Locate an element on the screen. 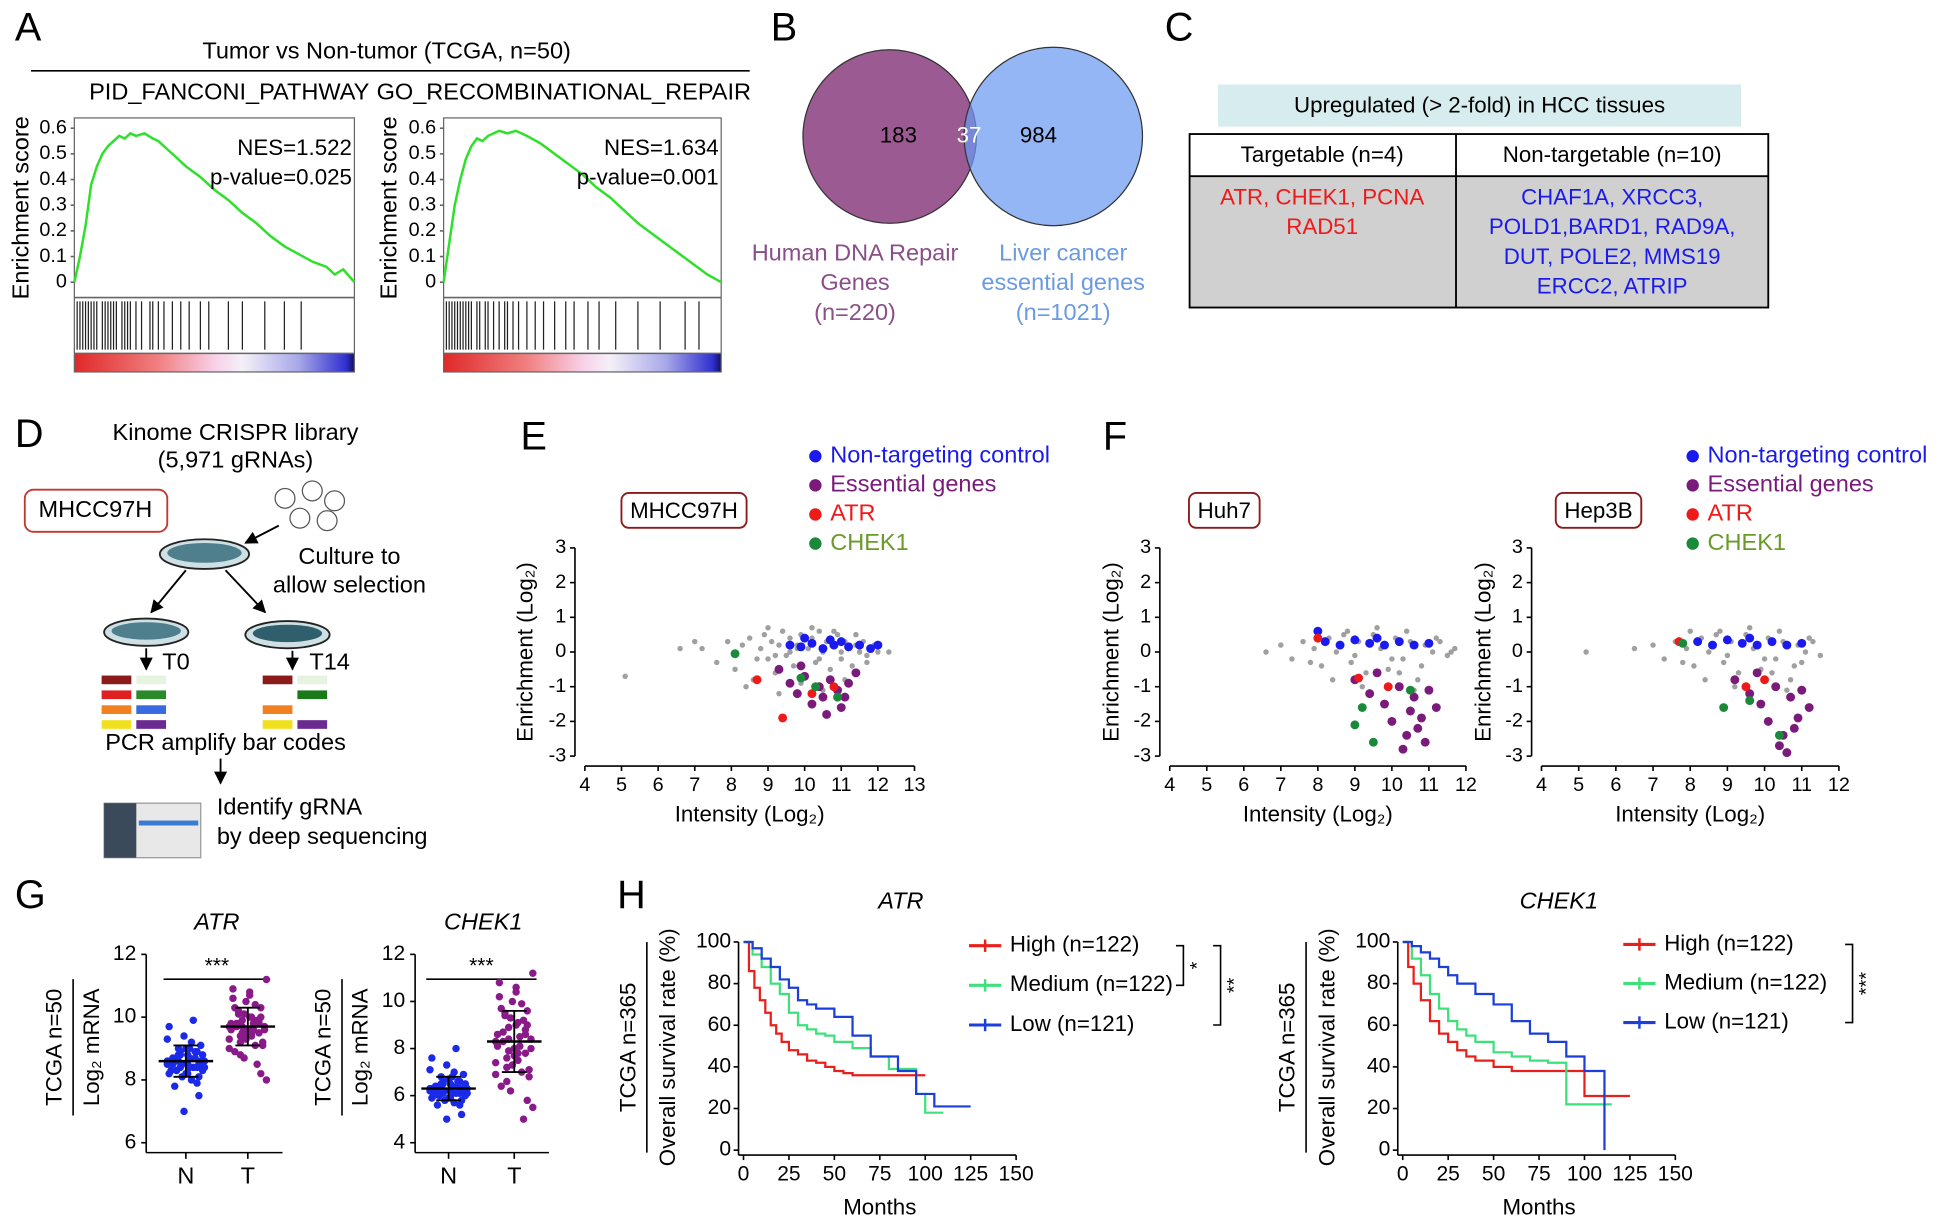  panel-label: F is located at coordinates (1115, 436).